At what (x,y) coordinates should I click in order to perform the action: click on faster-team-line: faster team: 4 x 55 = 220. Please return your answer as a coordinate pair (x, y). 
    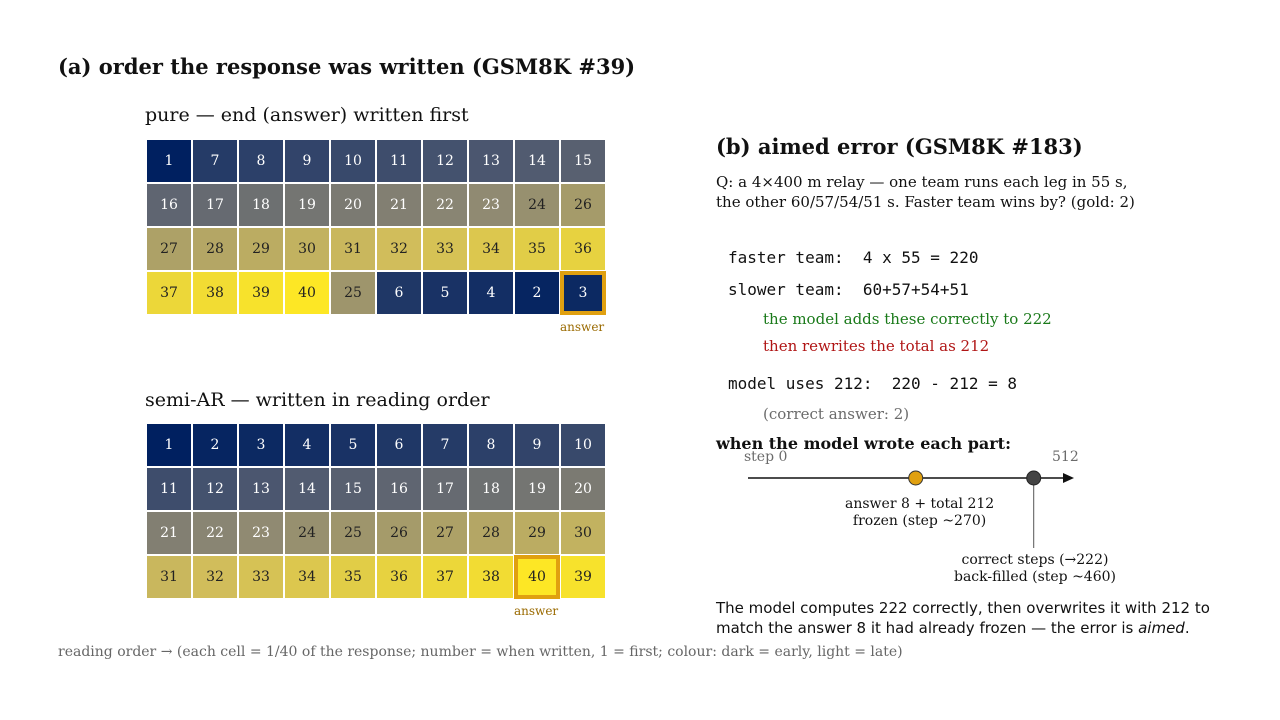
    Looking at the image, I should click on (853, 257).